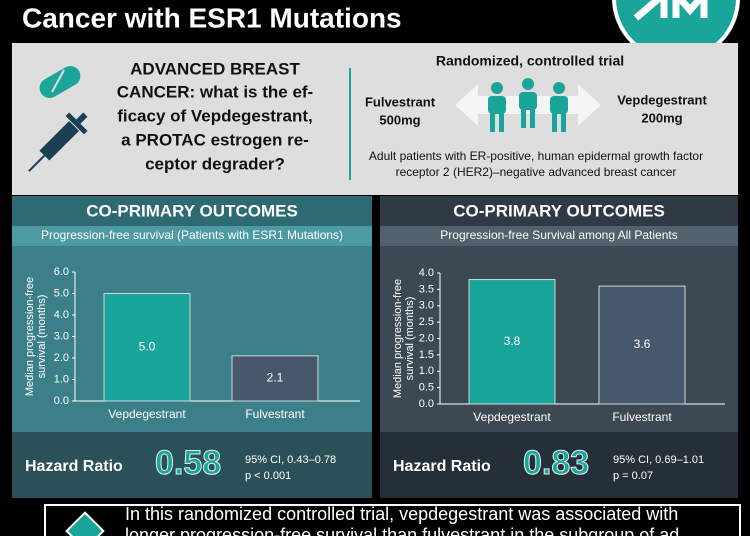  I want to click on p-value: p < 0.001, so click(268, 476).